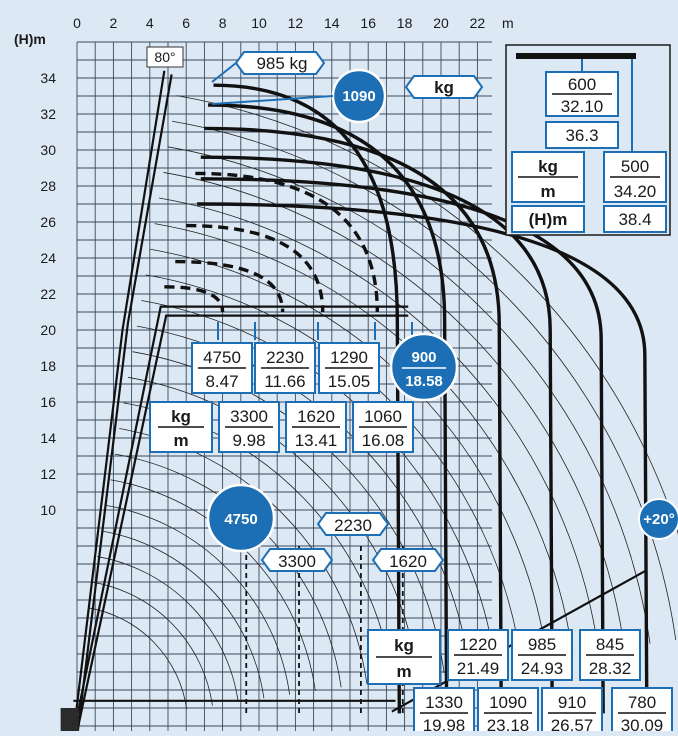 This screenshot has height=736, width=678. I want to click on bottom2-box-3-load: 910, so click(572, 702).